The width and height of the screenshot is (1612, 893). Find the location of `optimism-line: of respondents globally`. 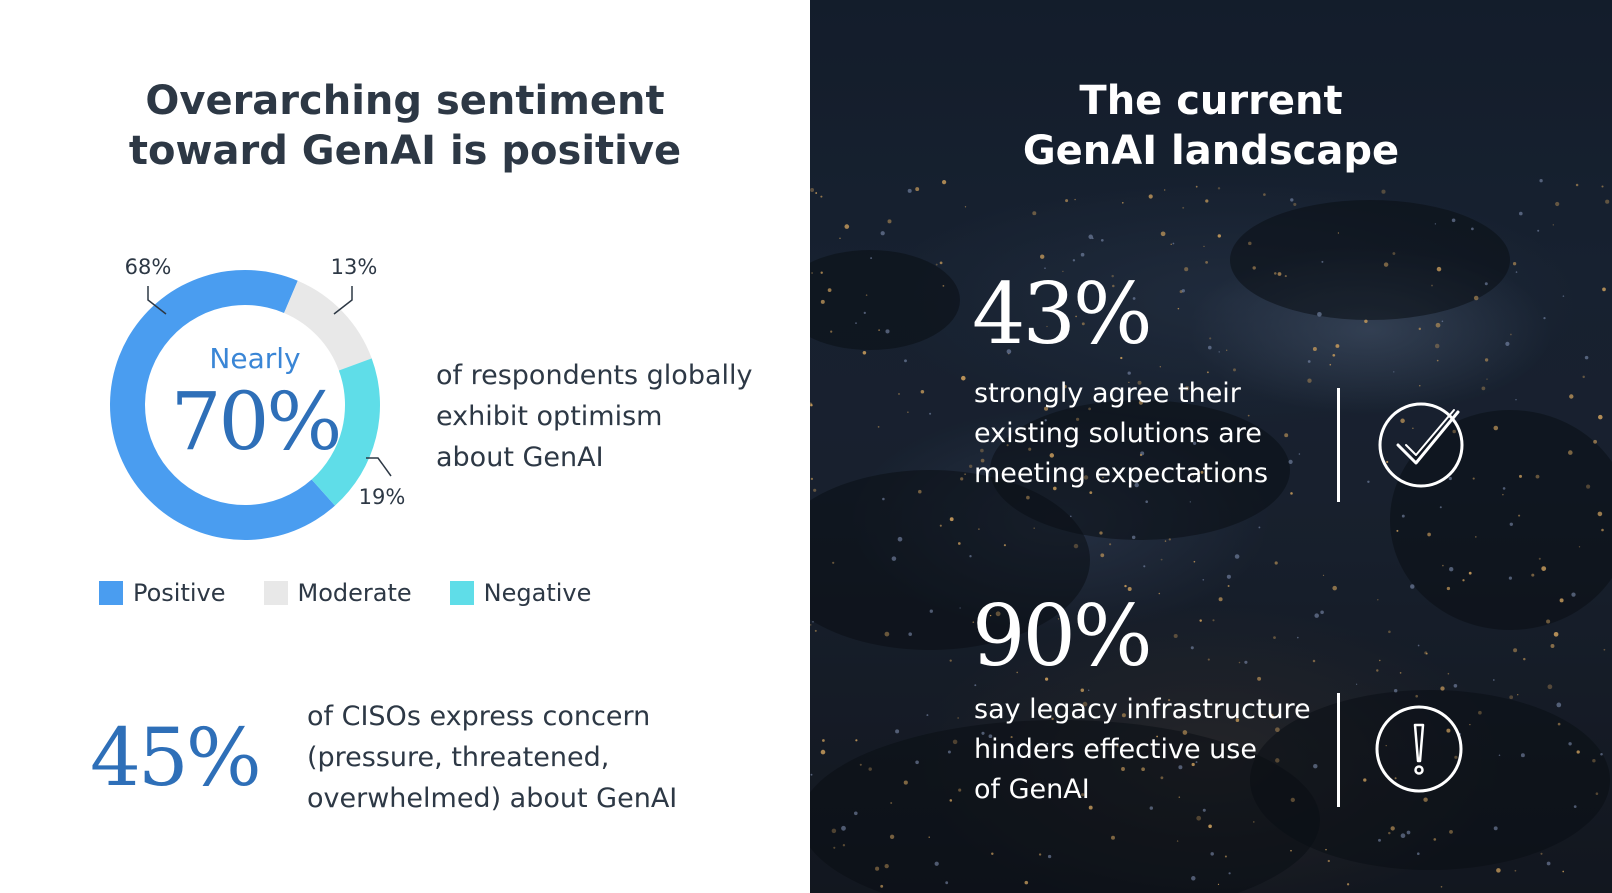

optimism-line: of respondents globally is located at coordinates (594, 375).